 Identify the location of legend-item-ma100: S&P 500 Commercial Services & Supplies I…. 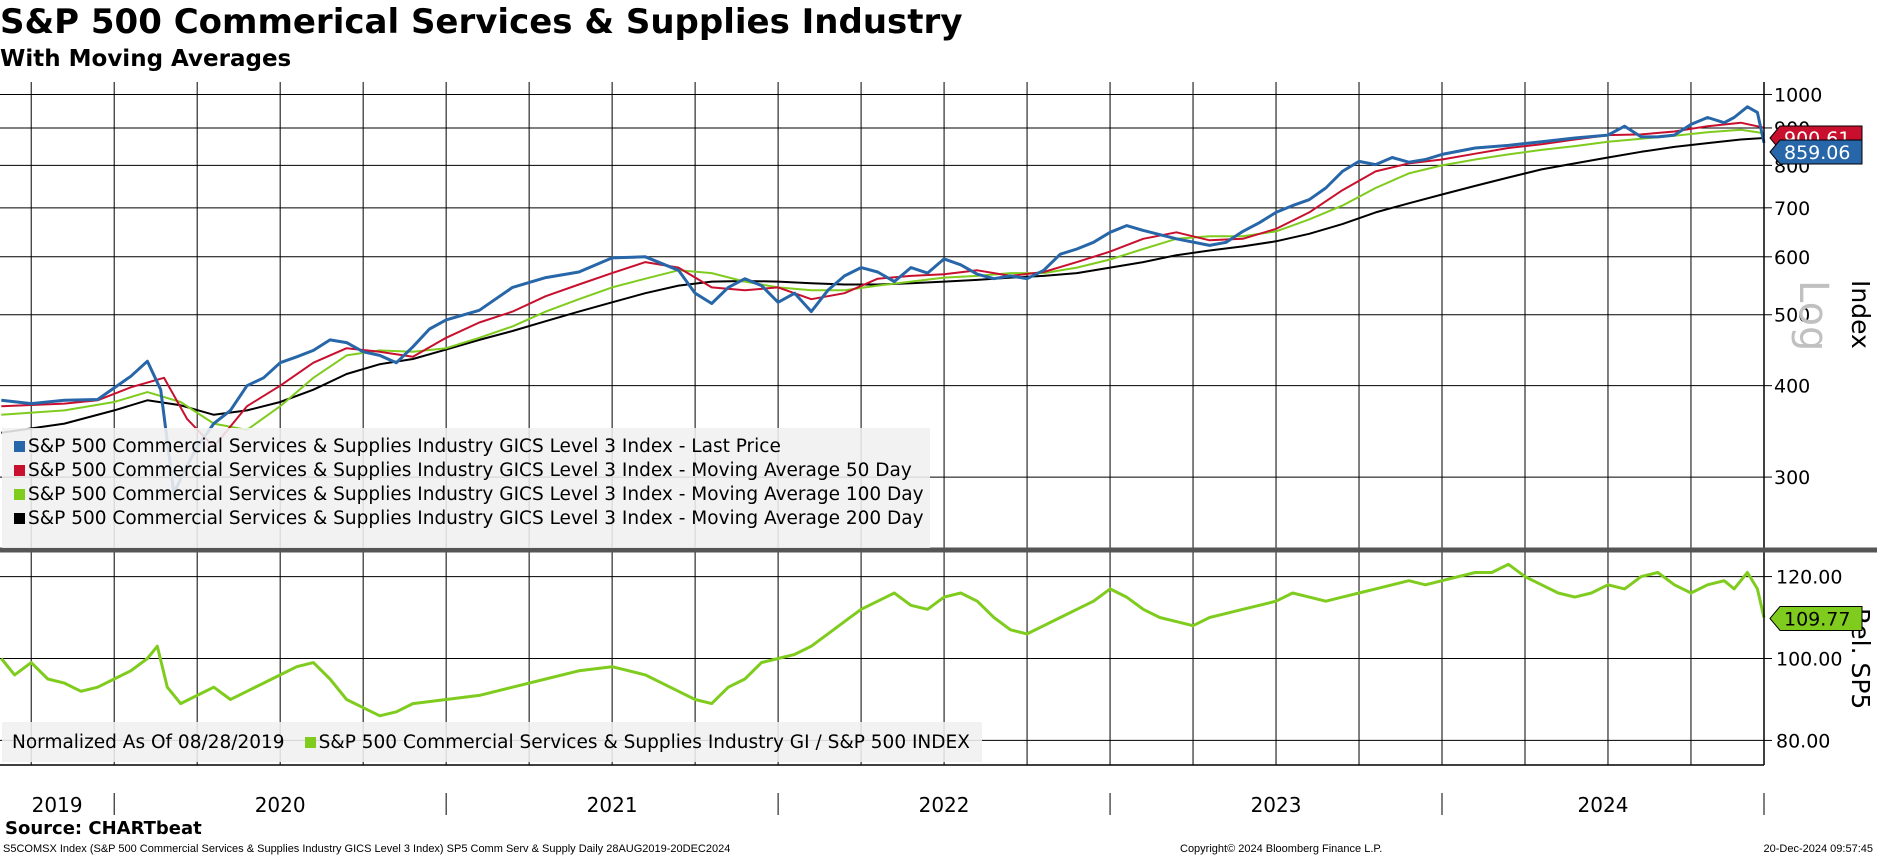
(466, 494).